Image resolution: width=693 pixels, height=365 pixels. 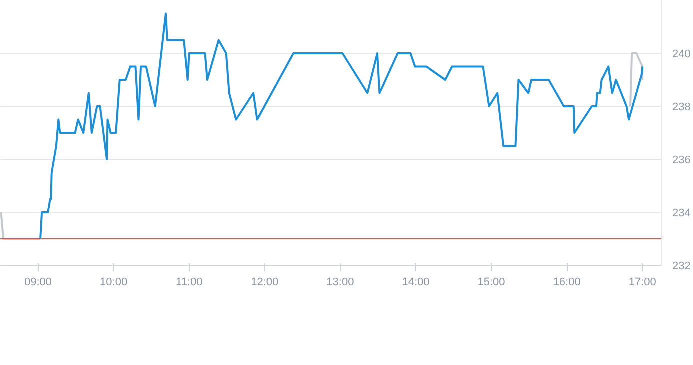 What do you see at coordinates (681, 108) in the screenshot?
I see `y-tick-label: 238` at bounding box center [681, 108].